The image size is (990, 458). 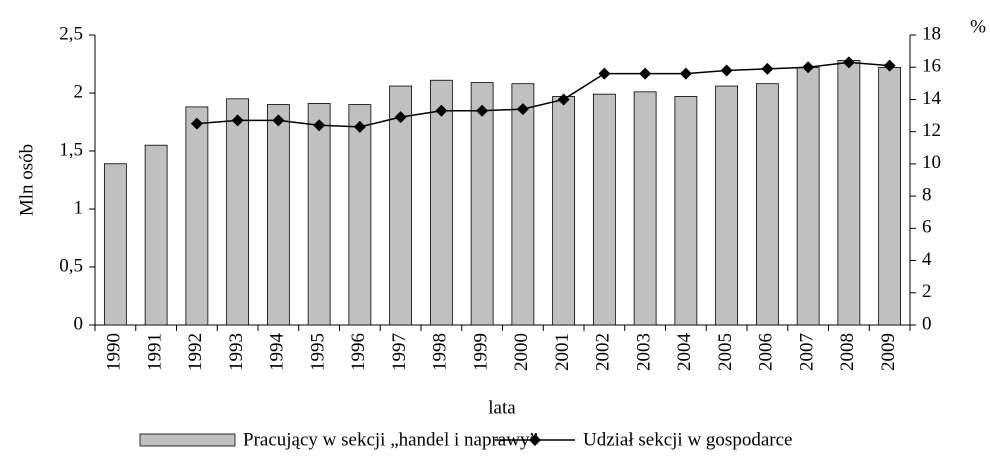 What do you see at coordinates (684, 352) in the screenshot?
I see `x-tick-label: 2004` at bounding box center [684, 352].